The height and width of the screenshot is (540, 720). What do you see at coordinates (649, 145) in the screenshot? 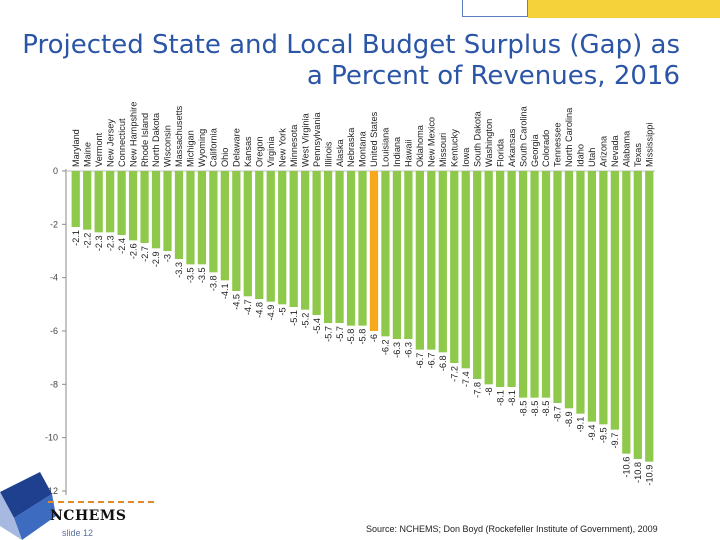
I see `category-label: Mississippi` at bounding box center [649, 145].